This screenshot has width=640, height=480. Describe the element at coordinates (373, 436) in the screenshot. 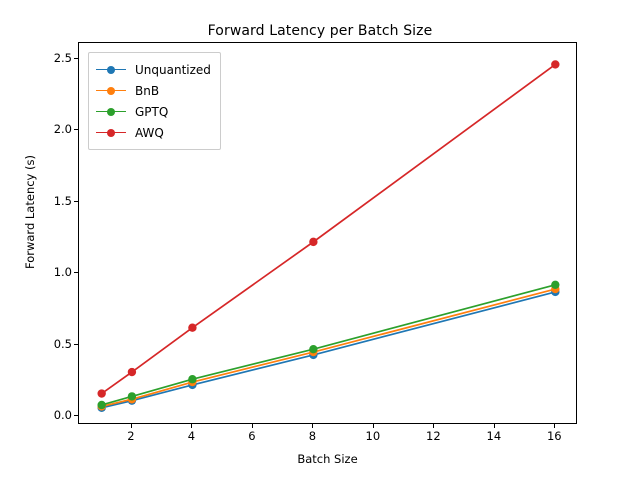

I see `x-tick-label: 10` at that location.